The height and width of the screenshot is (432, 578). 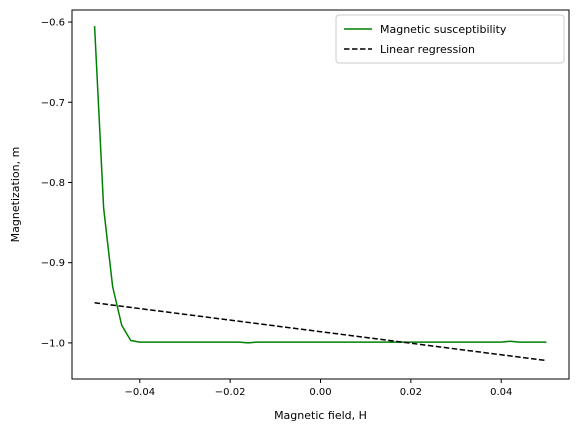 What do you see at coordinates (443, 29) in the screenshot?
I see `legend-entry: Magnetic susceptibility` at bounding box center [443, 29].